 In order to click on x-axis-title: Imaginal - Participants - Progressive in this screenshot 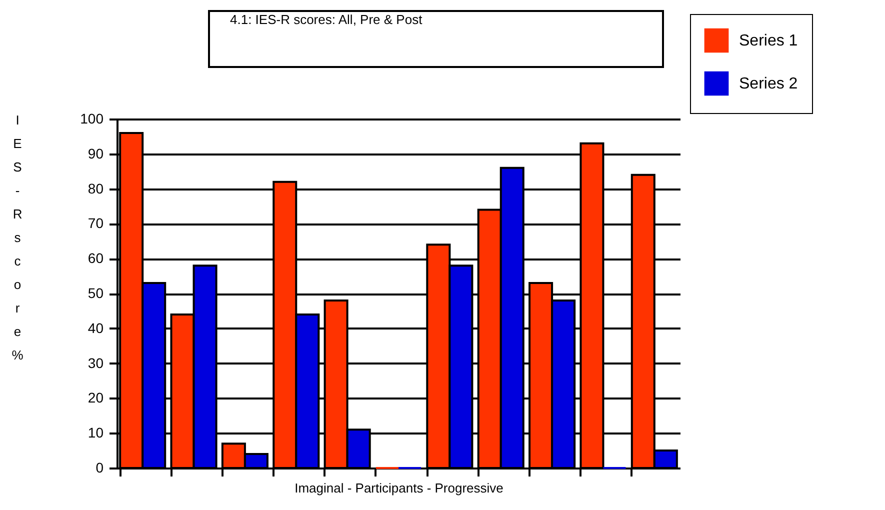, I will do `click(399, 488)`.